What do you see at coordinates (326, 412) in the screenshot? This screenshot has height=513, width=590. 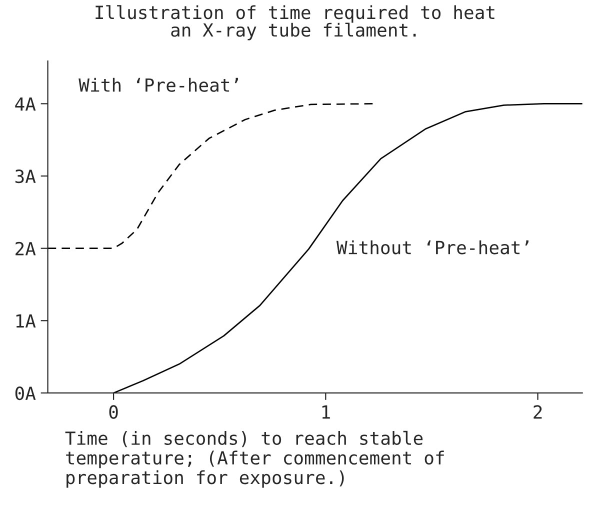 I see `x-tick-label: 1` at bounding box center [326, 412].